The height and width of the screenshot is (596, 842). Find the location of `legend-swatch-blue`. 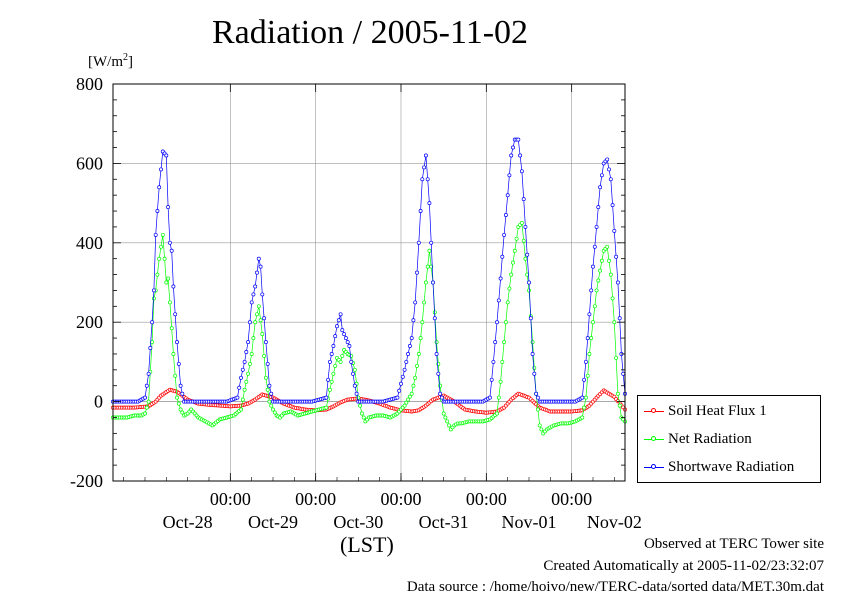

legend-swatch-blue is located at coordinates (654, 467).